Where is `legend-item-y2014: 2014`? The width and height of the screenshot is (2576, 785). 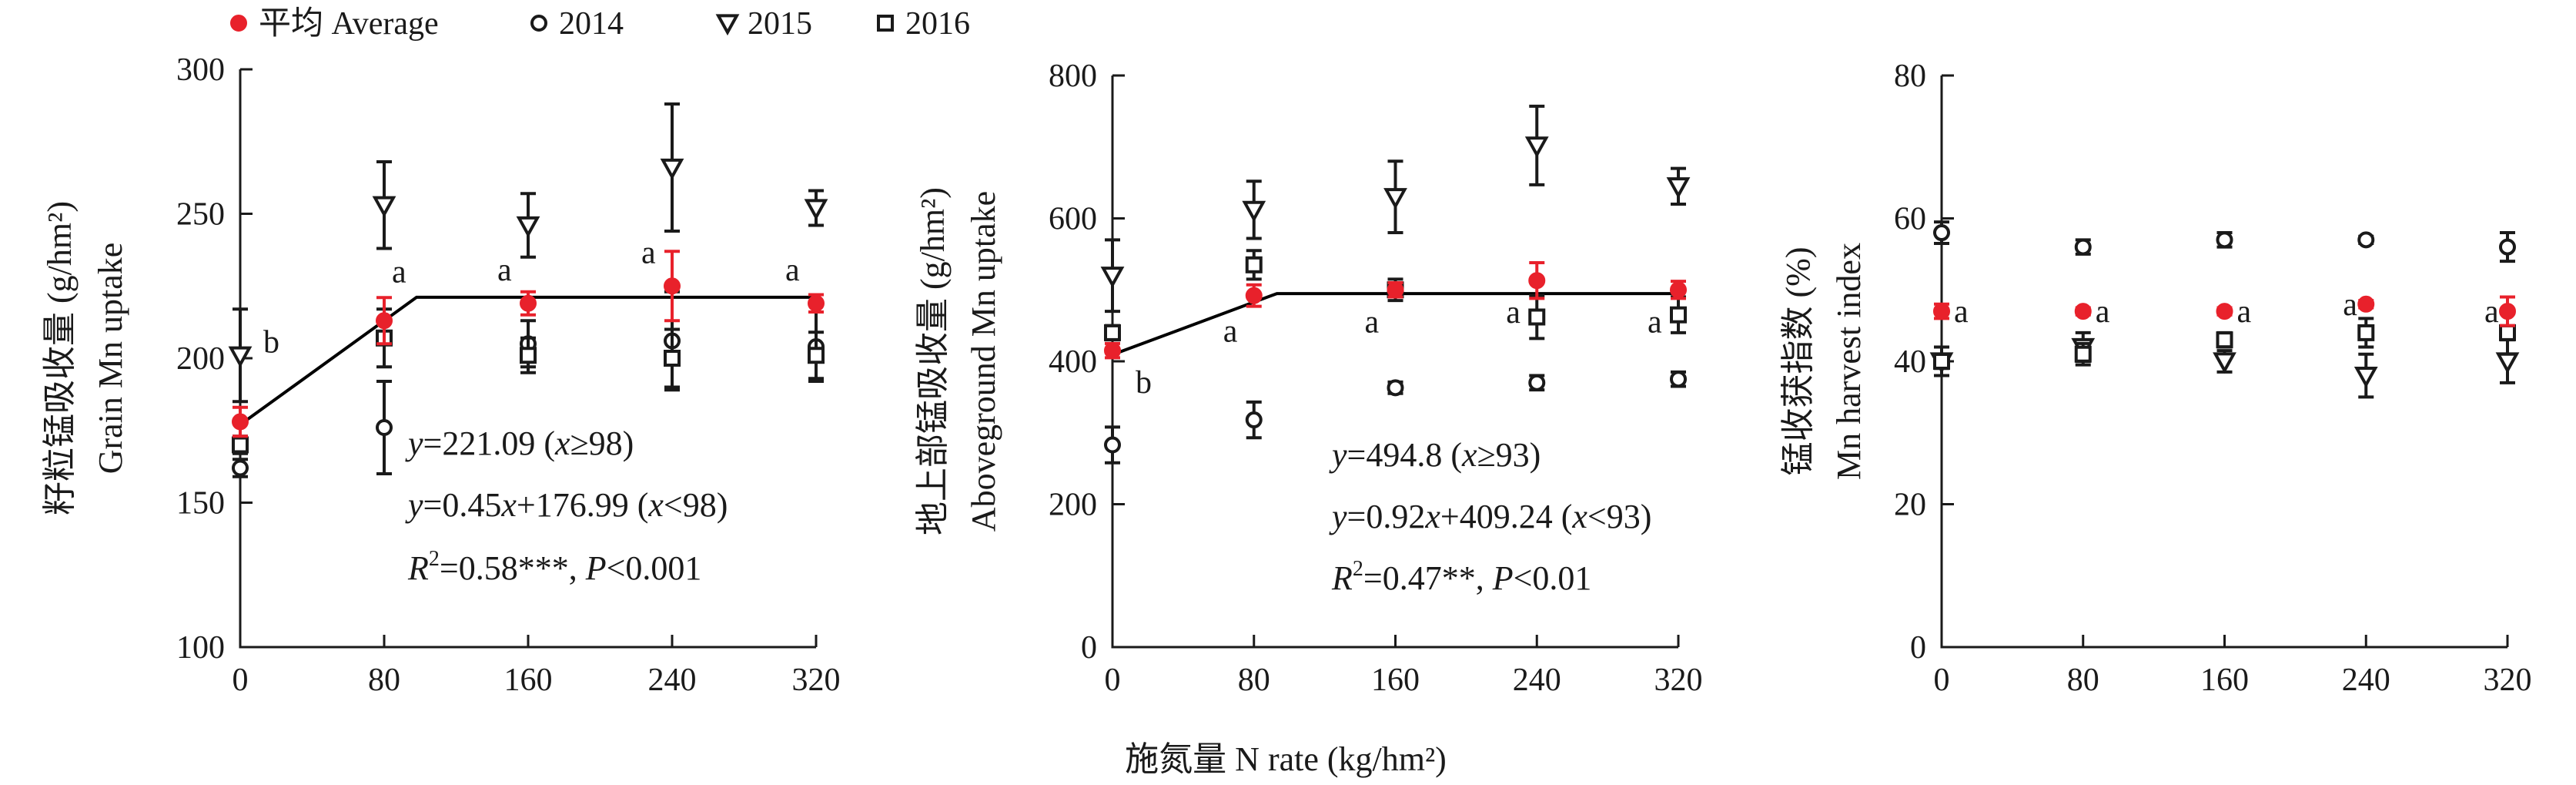
legend-item-y2014: 2014 is located at coordinates (577, 24).